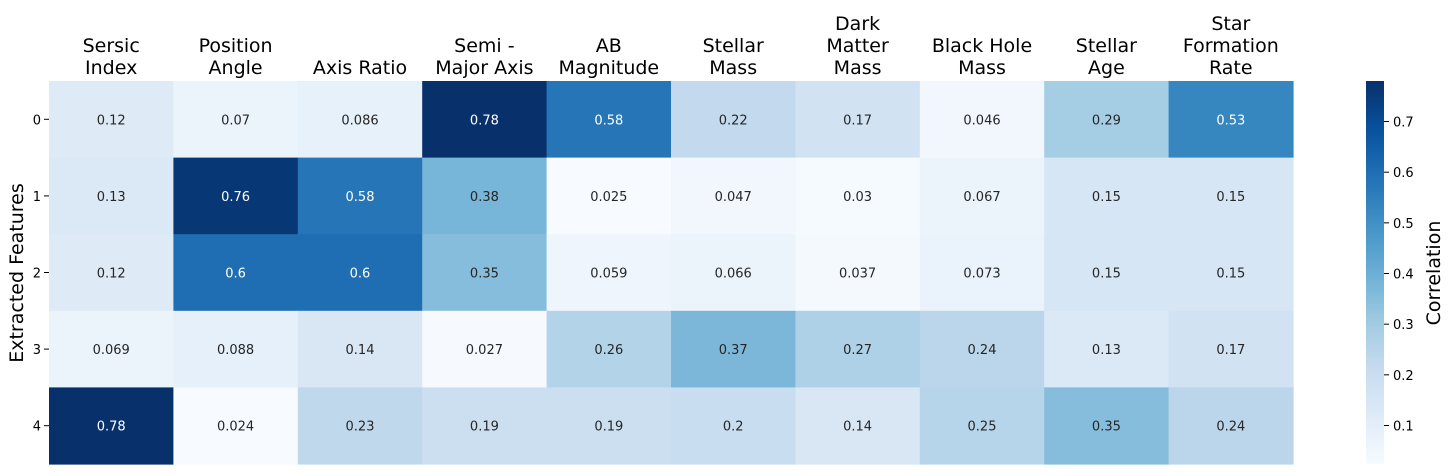  What do you see at coordinates (1403, 224) in the screenshot?
I see `colorbar-tick-label: 0.5` at bounding box center [1403, 224].